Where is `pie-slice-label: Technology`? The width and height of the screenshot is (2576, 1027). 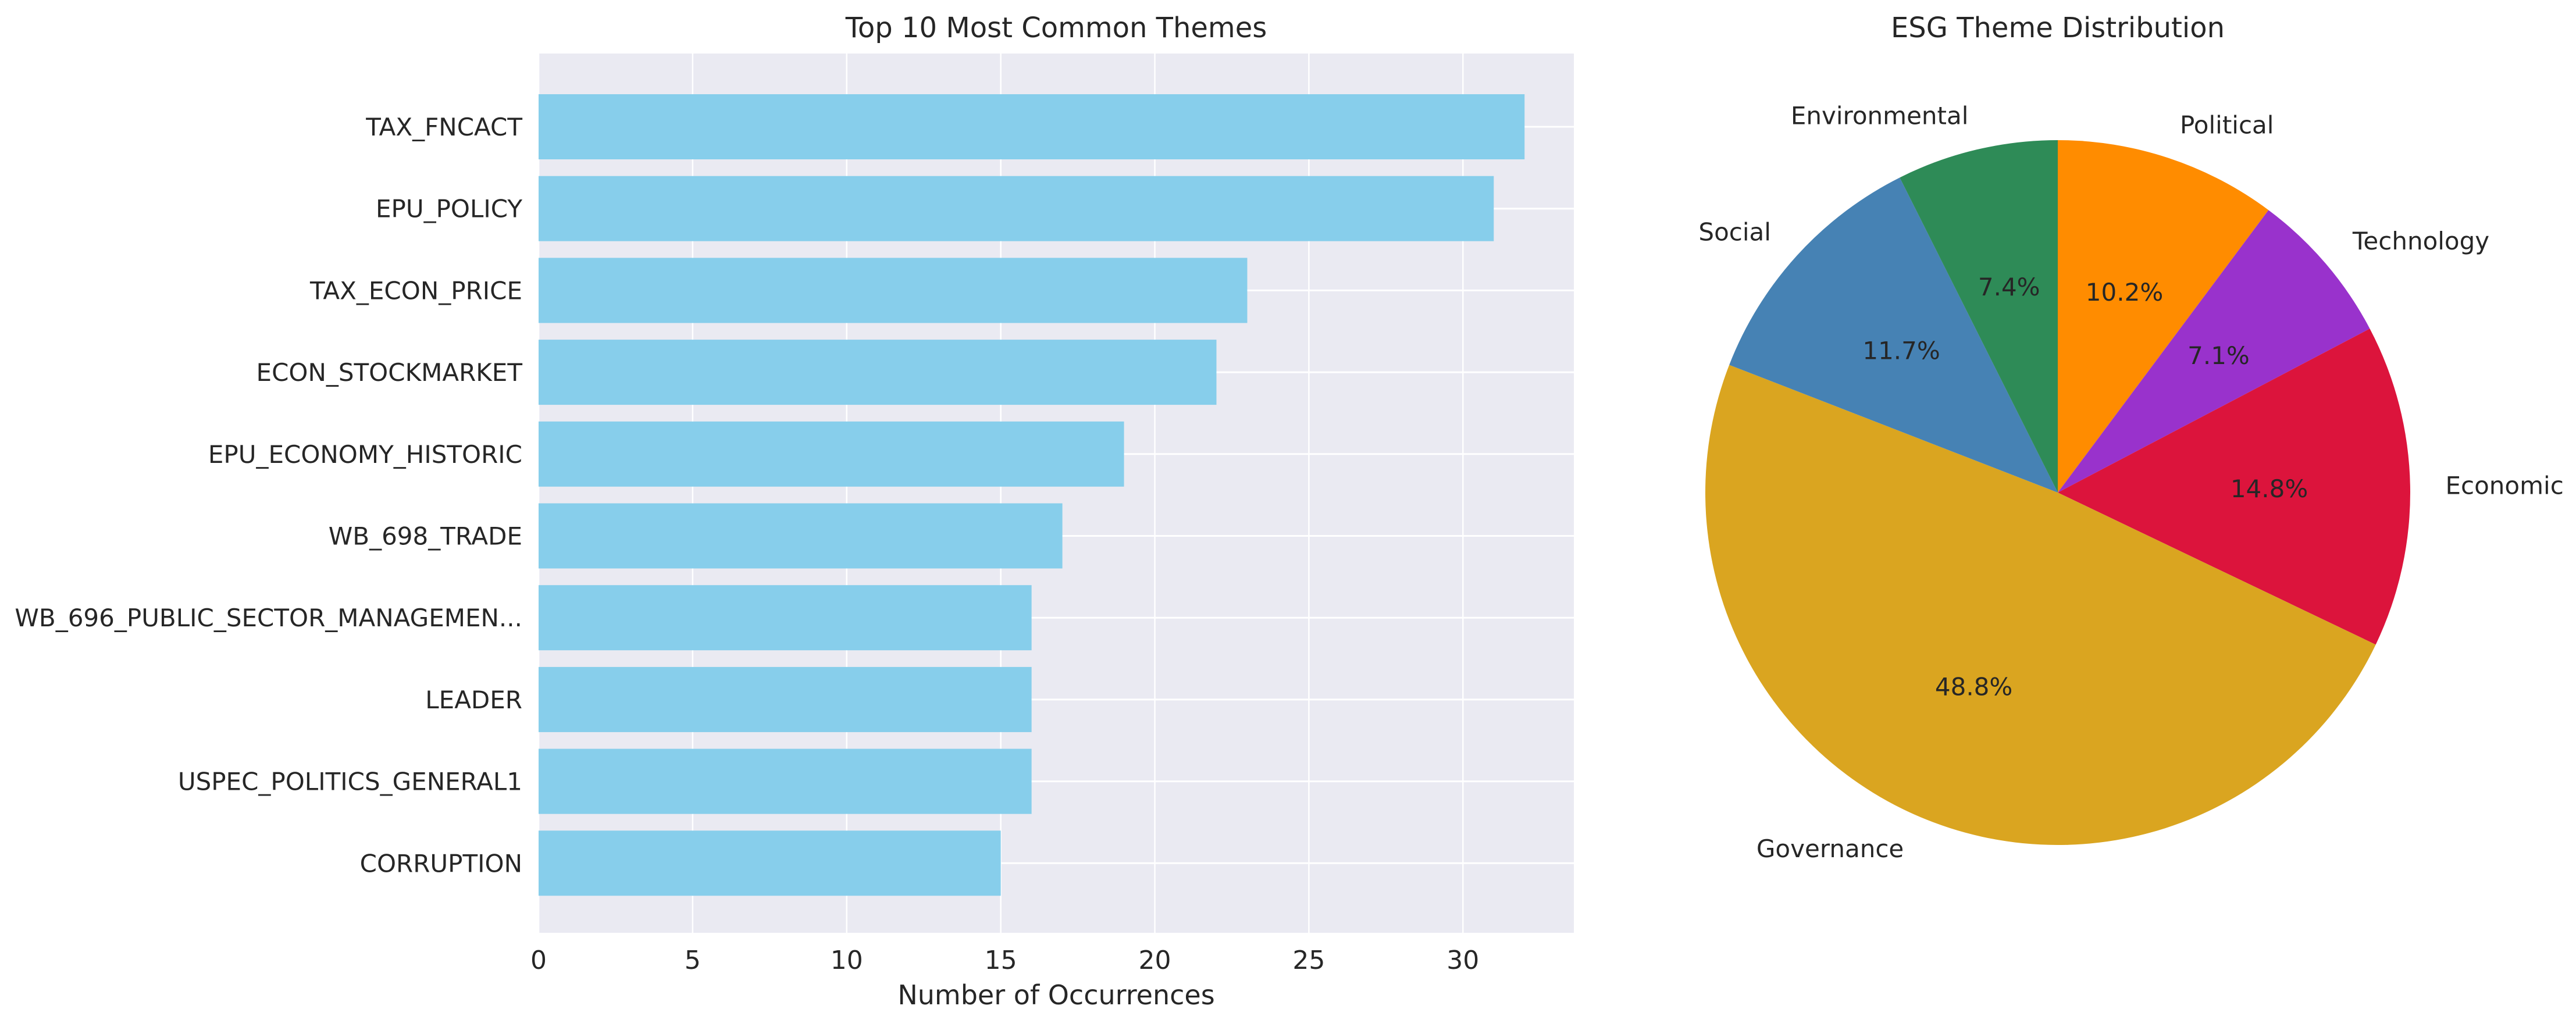
pie-slice-label: Technology is located at coordinates (2420, 241).